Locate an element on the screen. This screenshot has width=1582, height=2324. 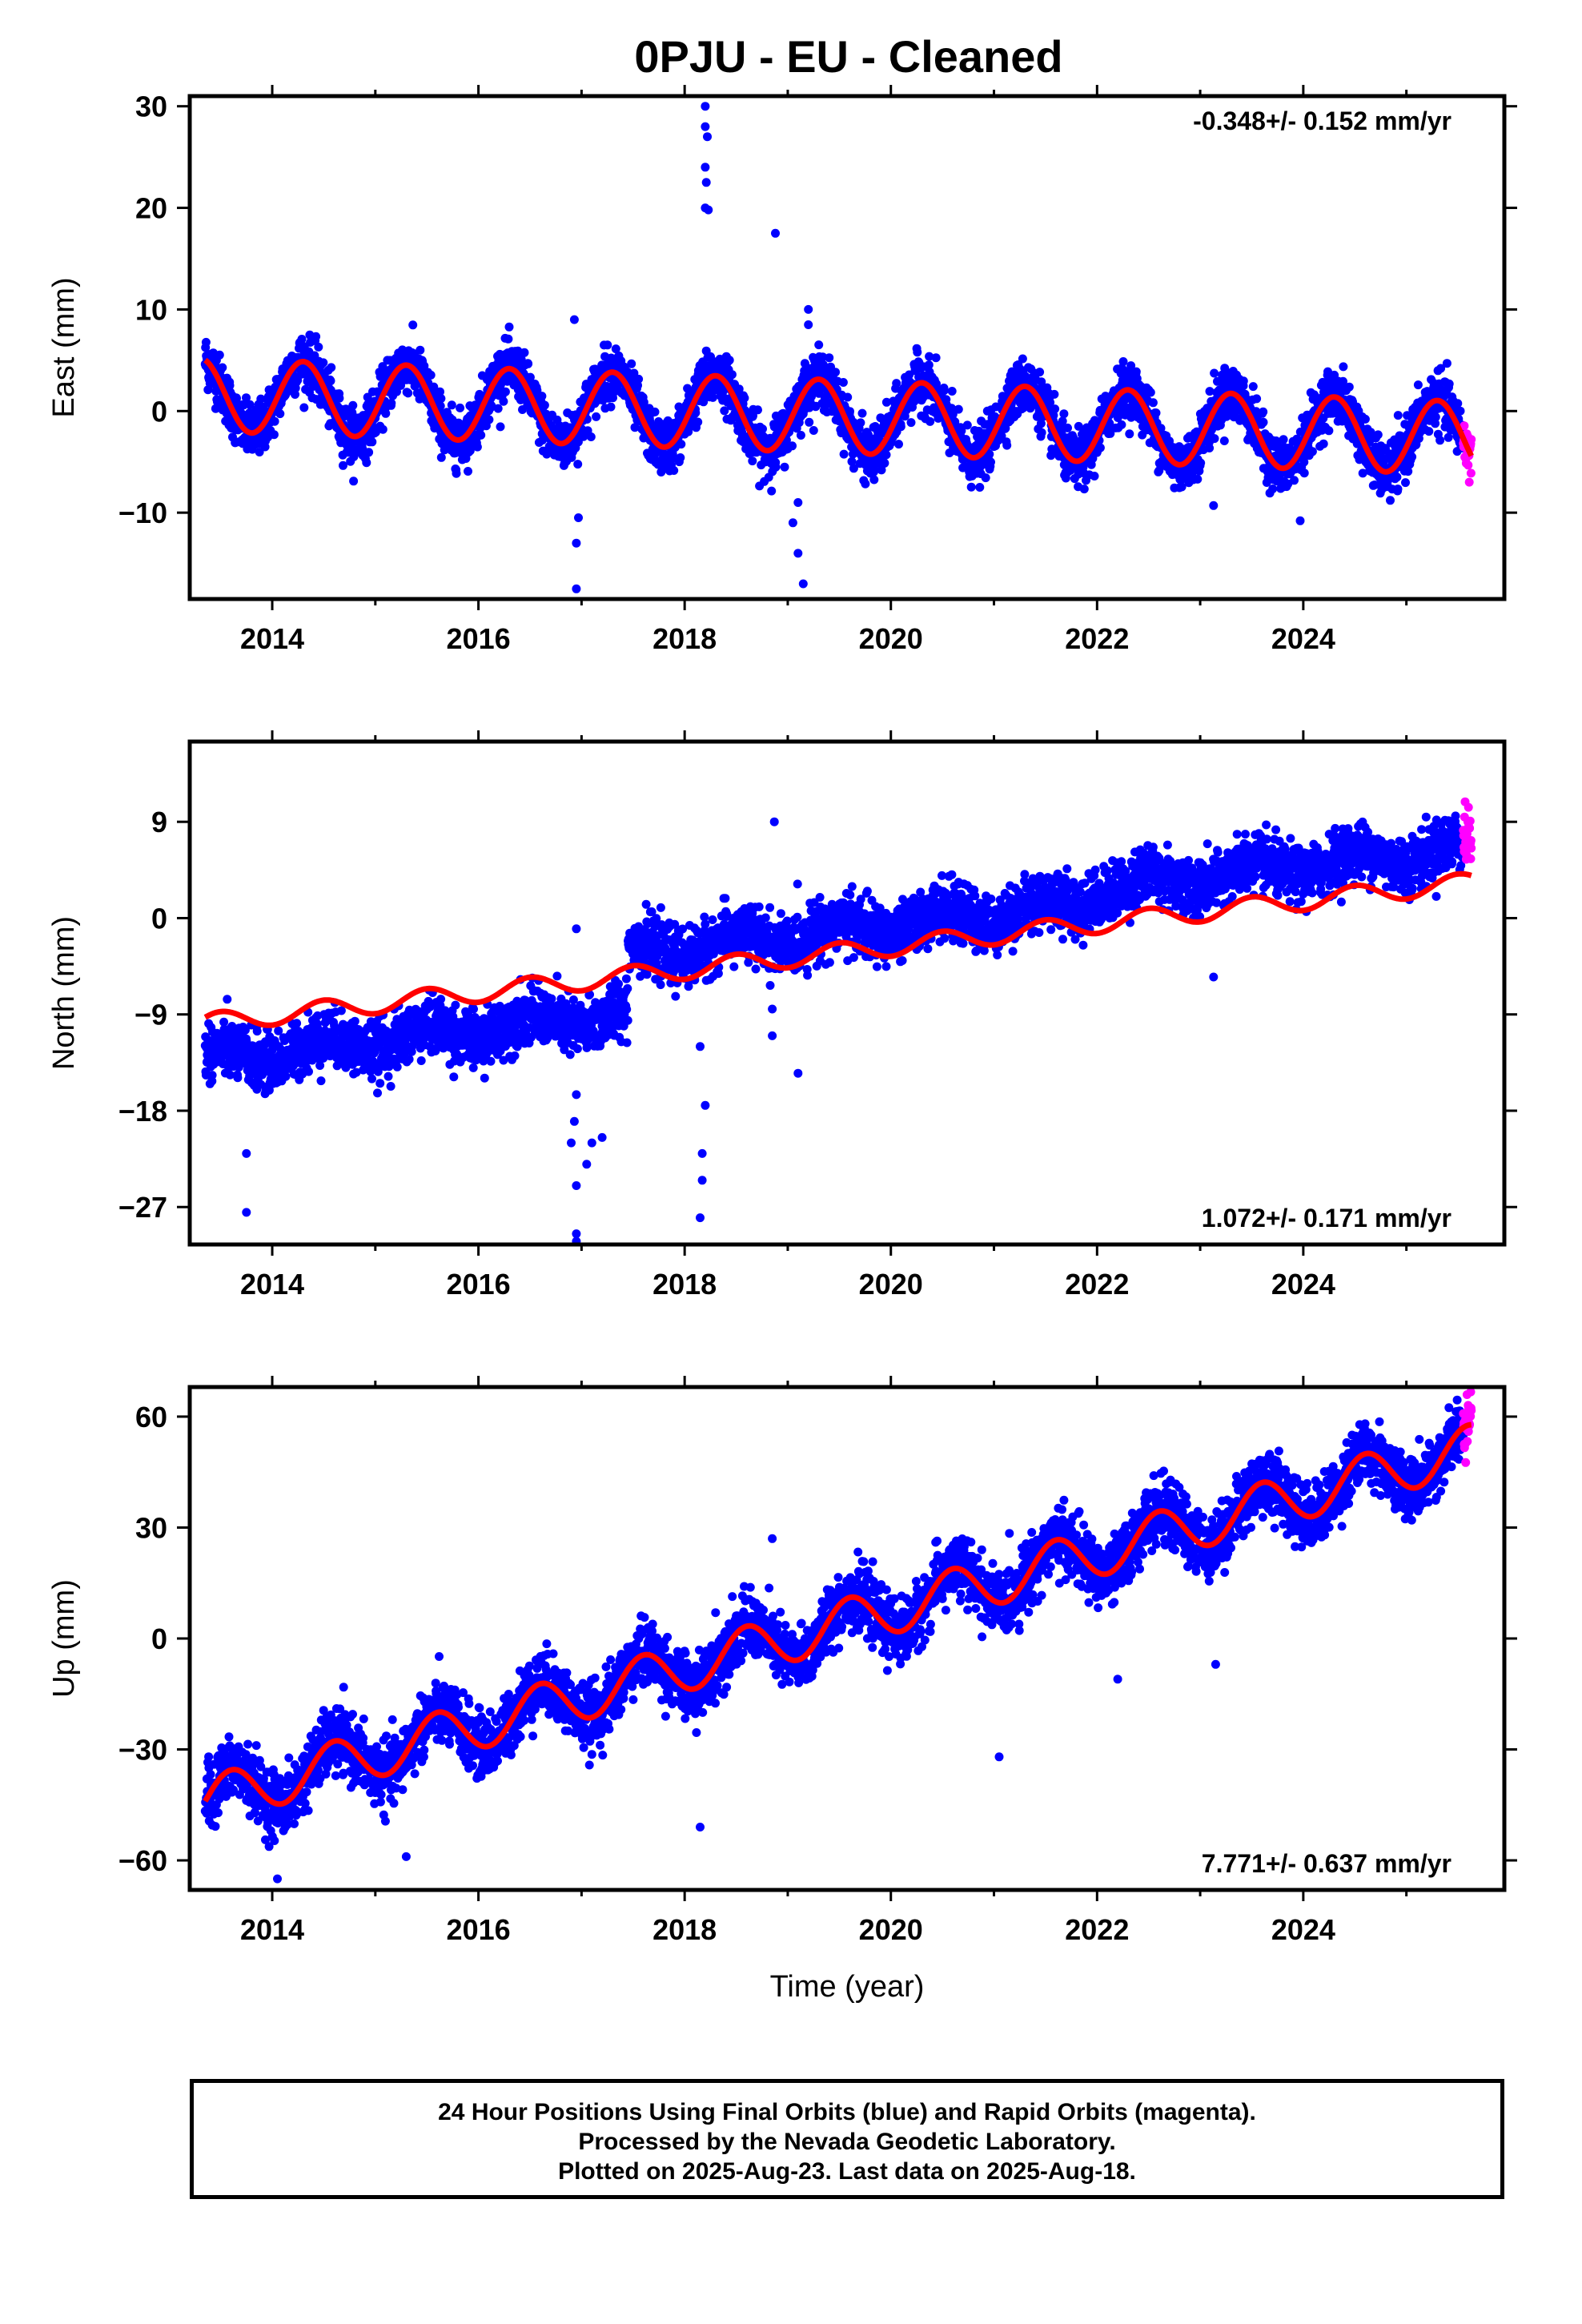
x-tick-label: 2016 is located at coordinates (479, 638).